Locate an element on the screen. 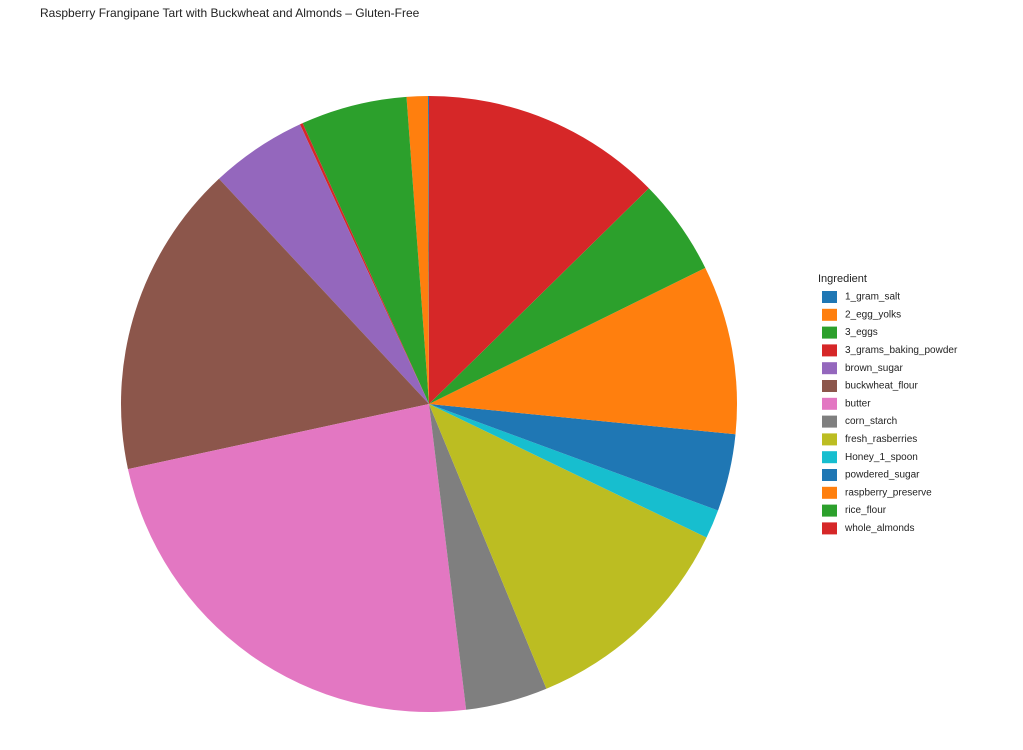 This screenshot has height=750, width=1023. legend-label: brown_sugar is located at coordinates (874, 368).